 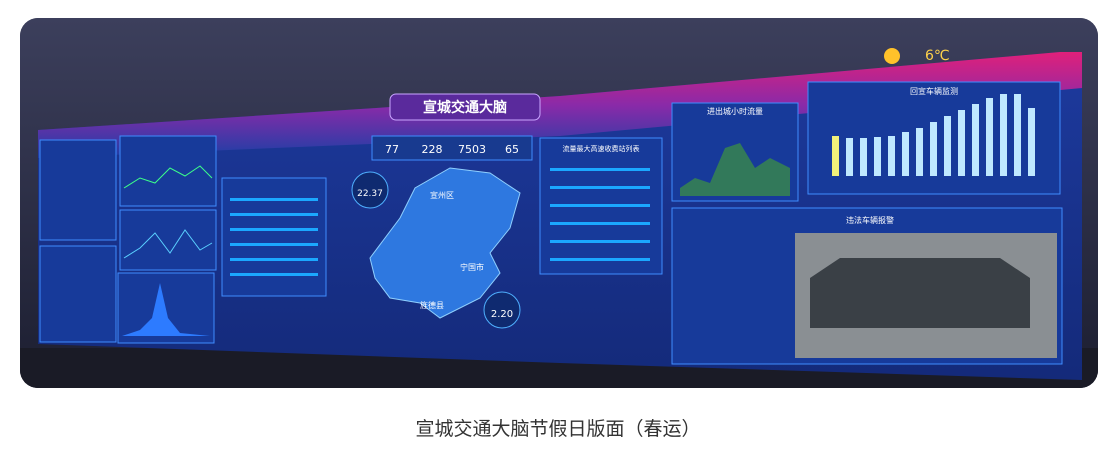 I want to click on sun-icon, so click(x=892, y=56).